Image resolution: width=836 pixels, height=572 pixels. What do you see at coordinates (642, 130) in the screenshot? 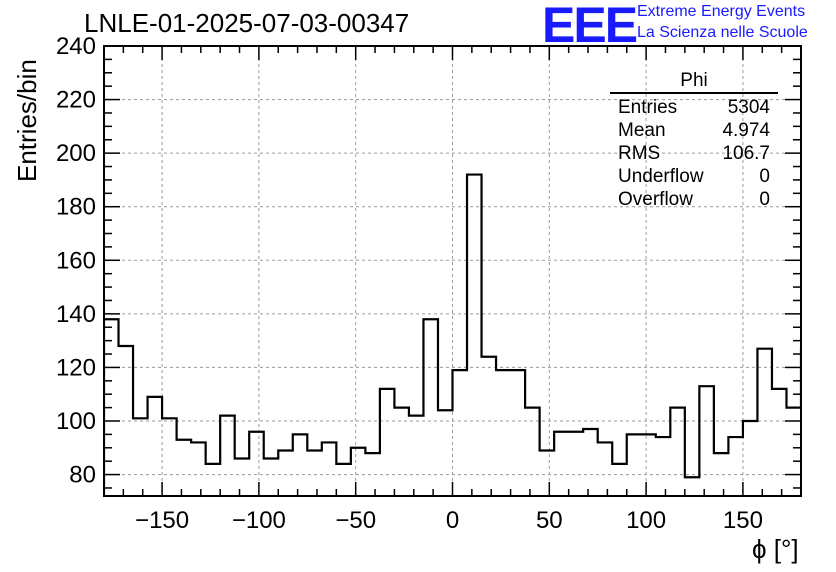
I see `stats-label: Mean` at bounding box center [642, 130].